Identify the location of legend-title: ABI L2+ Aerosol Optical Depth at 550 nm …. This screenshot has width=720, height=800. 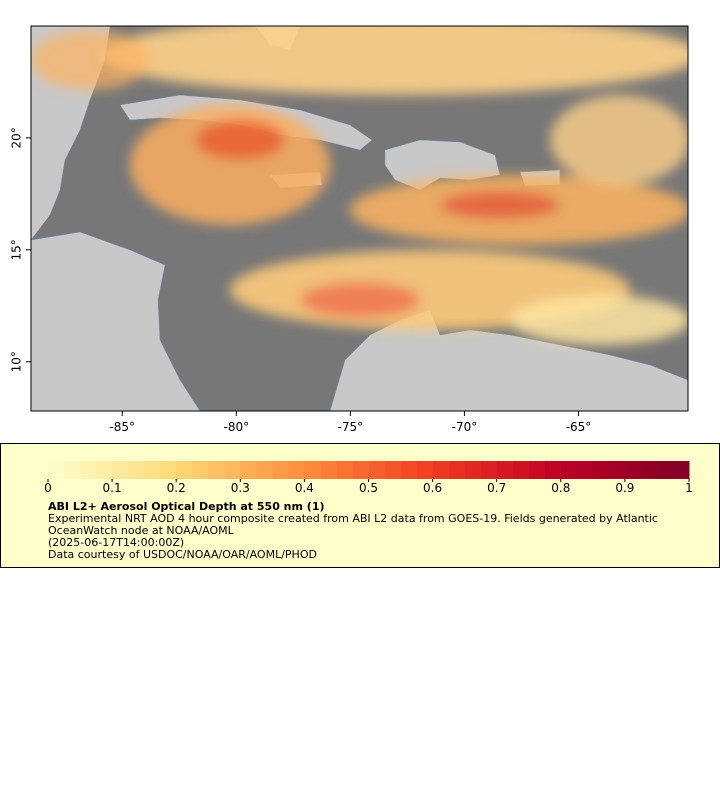
(186, 506).